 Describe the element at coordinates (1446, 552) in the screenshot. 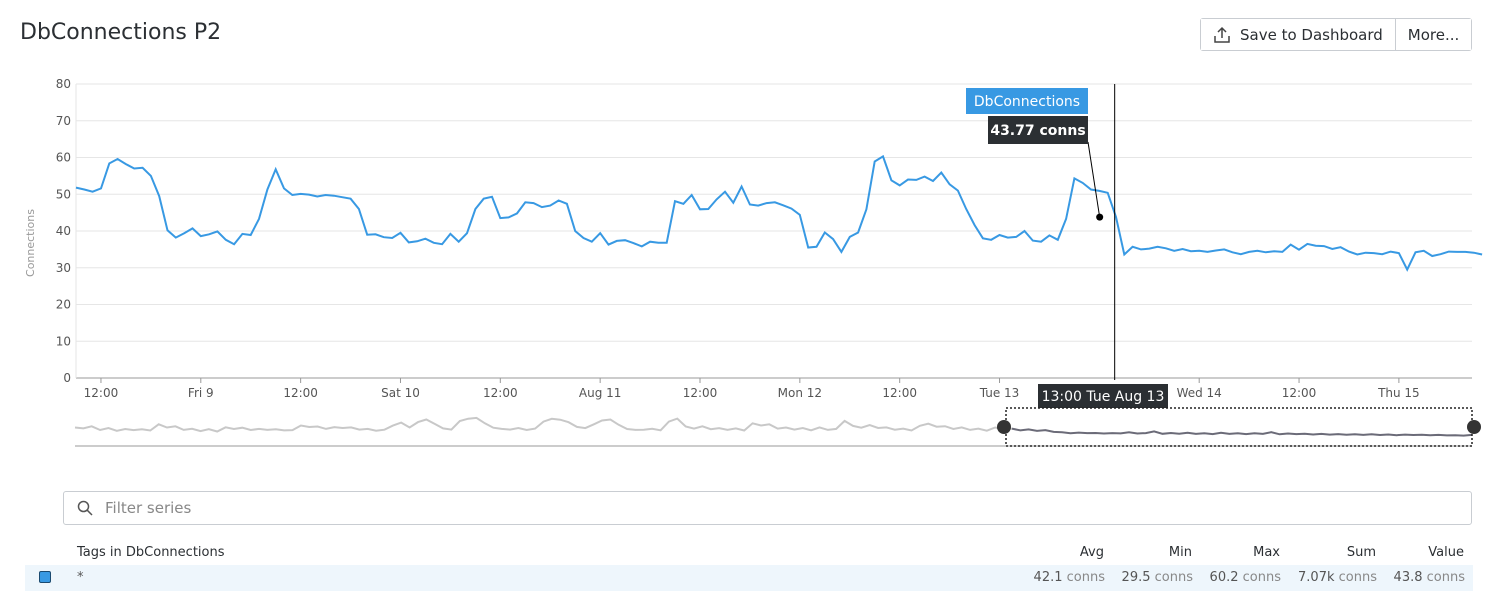

I see `column-header-value: Value` at that location.